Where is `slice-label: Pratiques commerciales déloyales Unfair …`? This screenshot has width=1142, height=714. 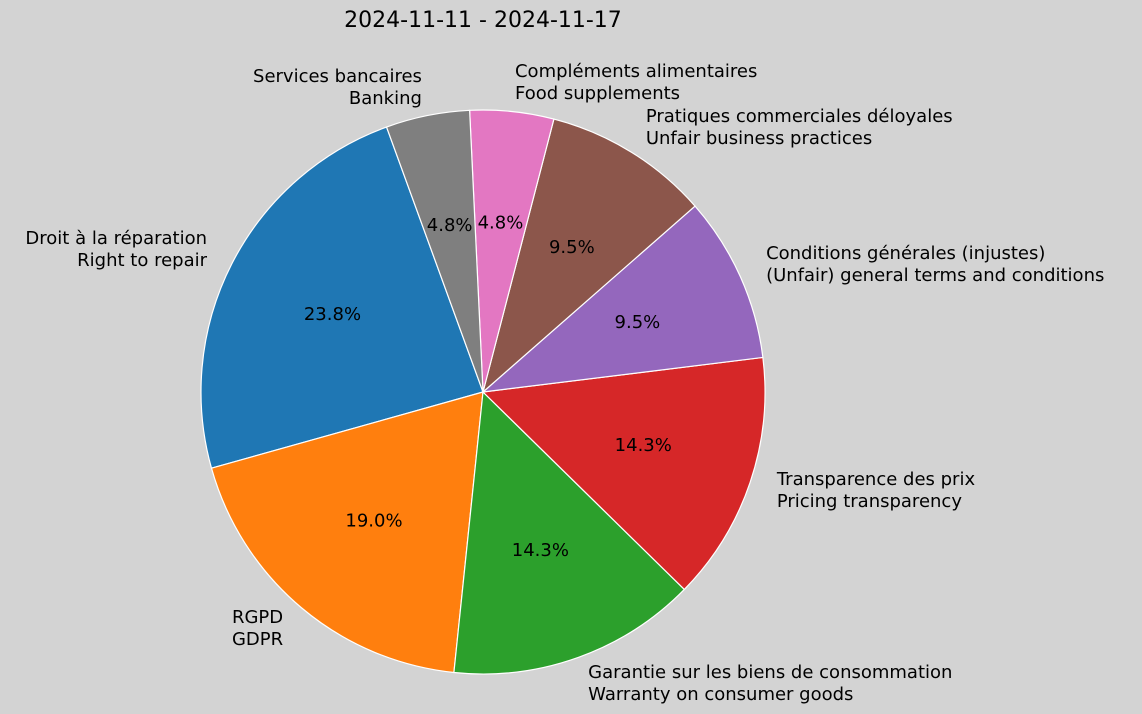
slice-label: Pratiques commerciales déloyales Unfair … is located at coordinates (799, 127).